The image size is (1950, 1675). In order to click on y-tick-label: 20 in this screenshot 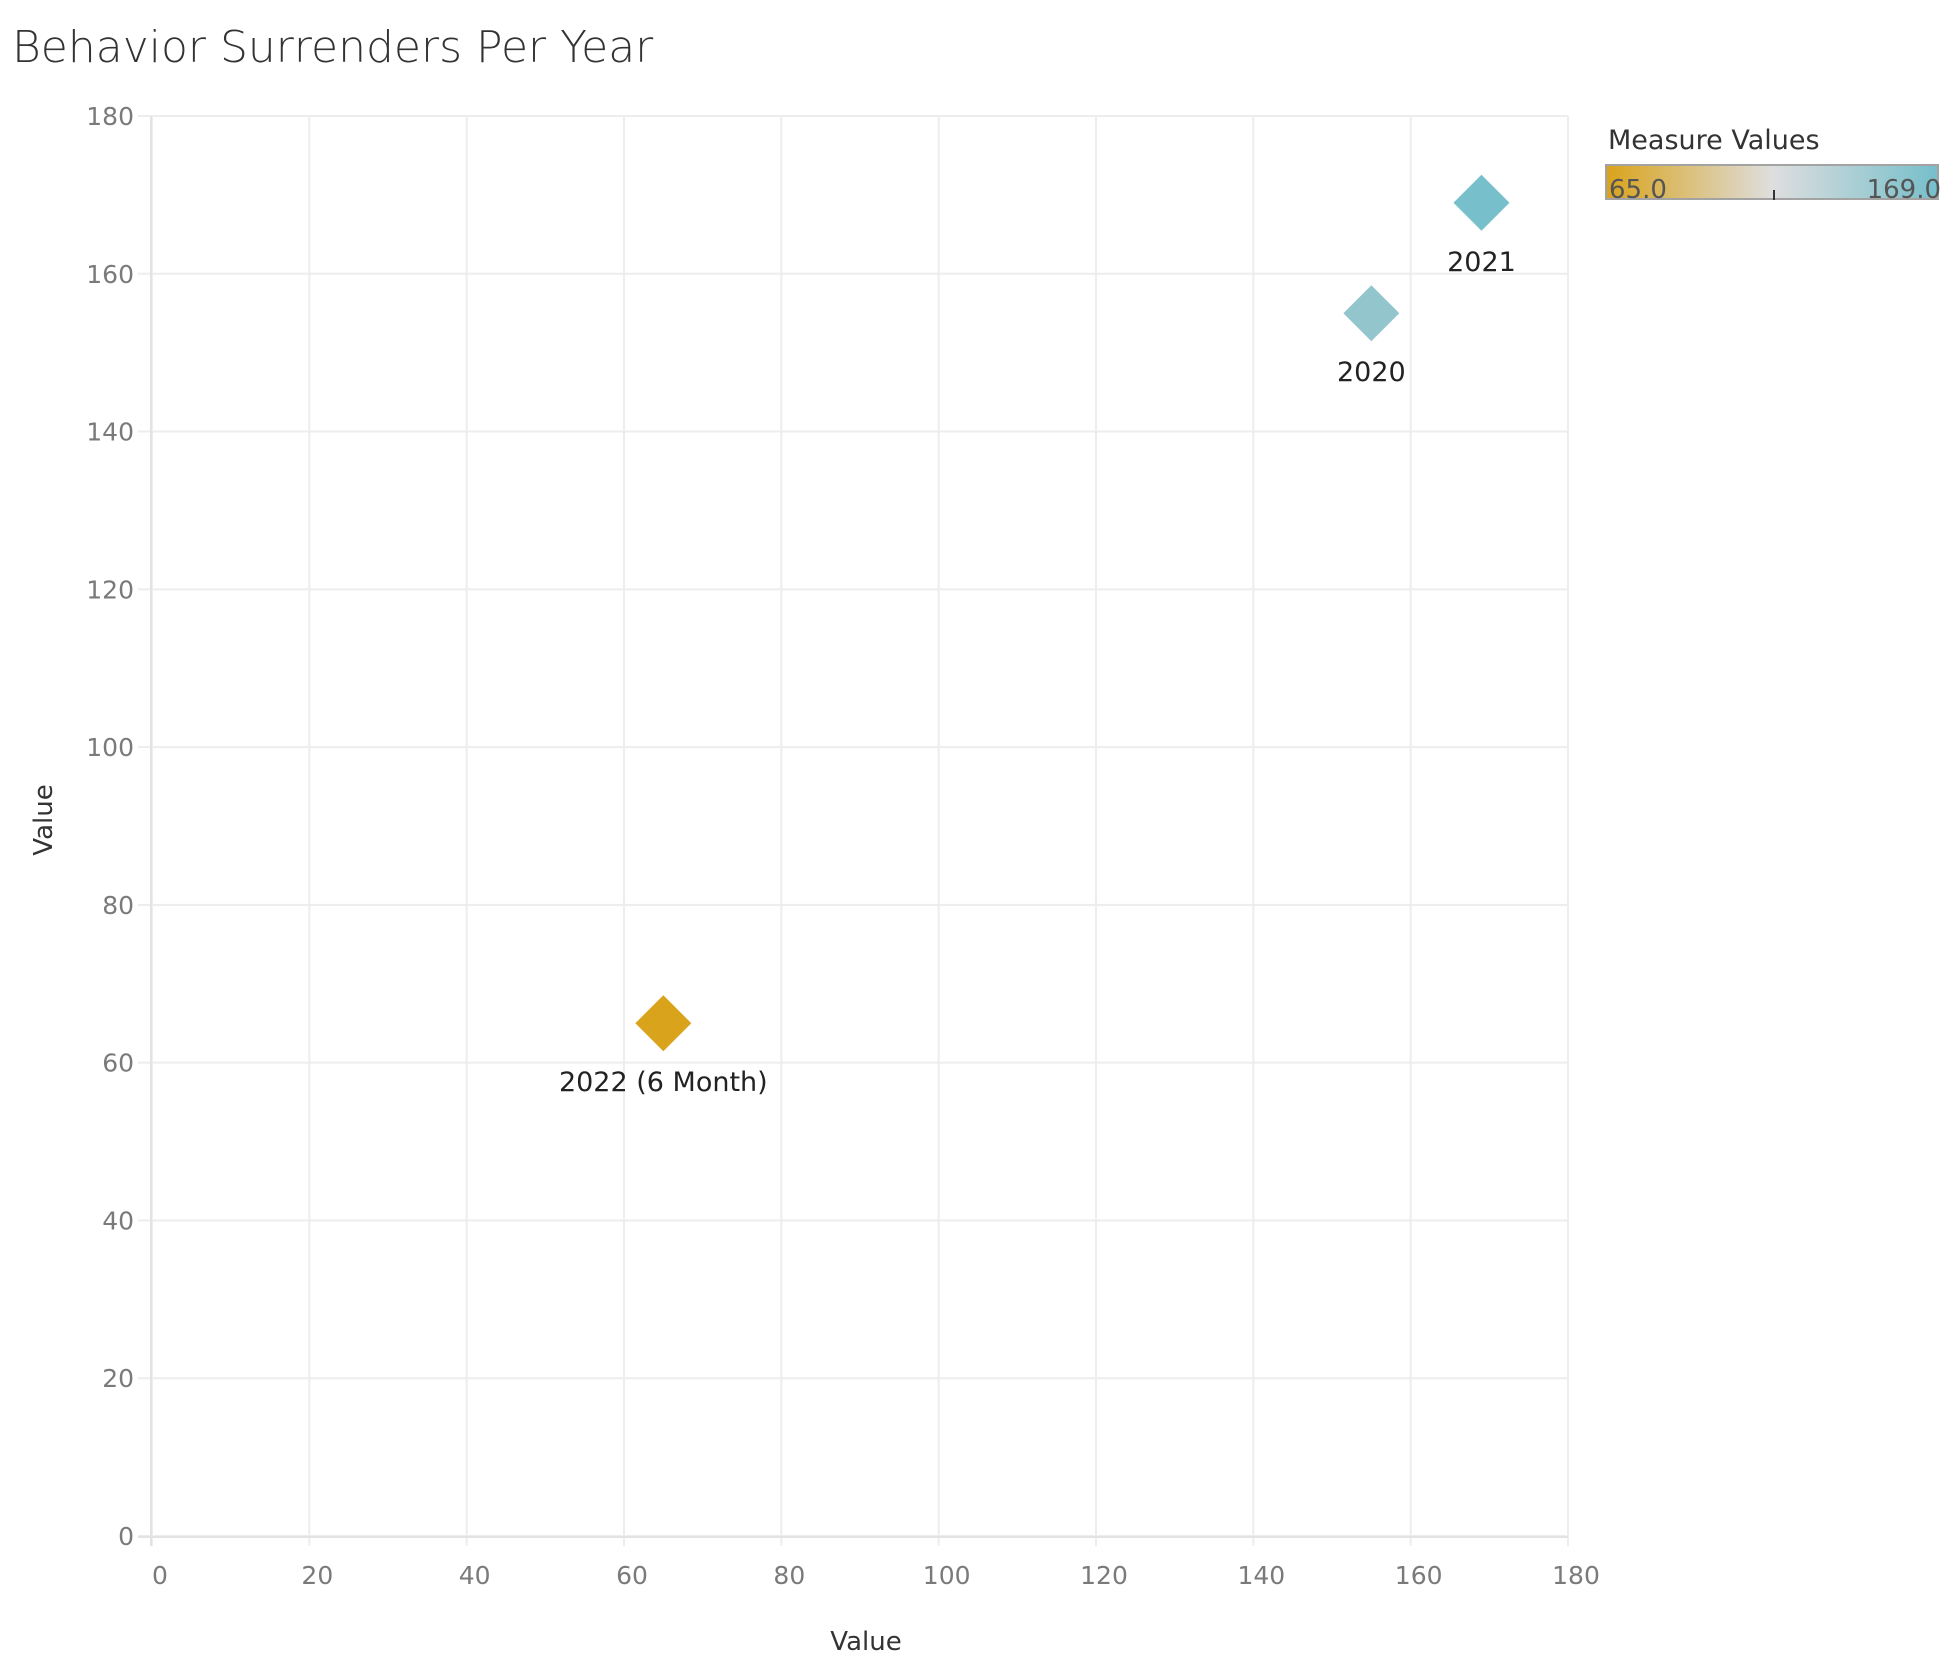, I will do `click(118, 1378)`.